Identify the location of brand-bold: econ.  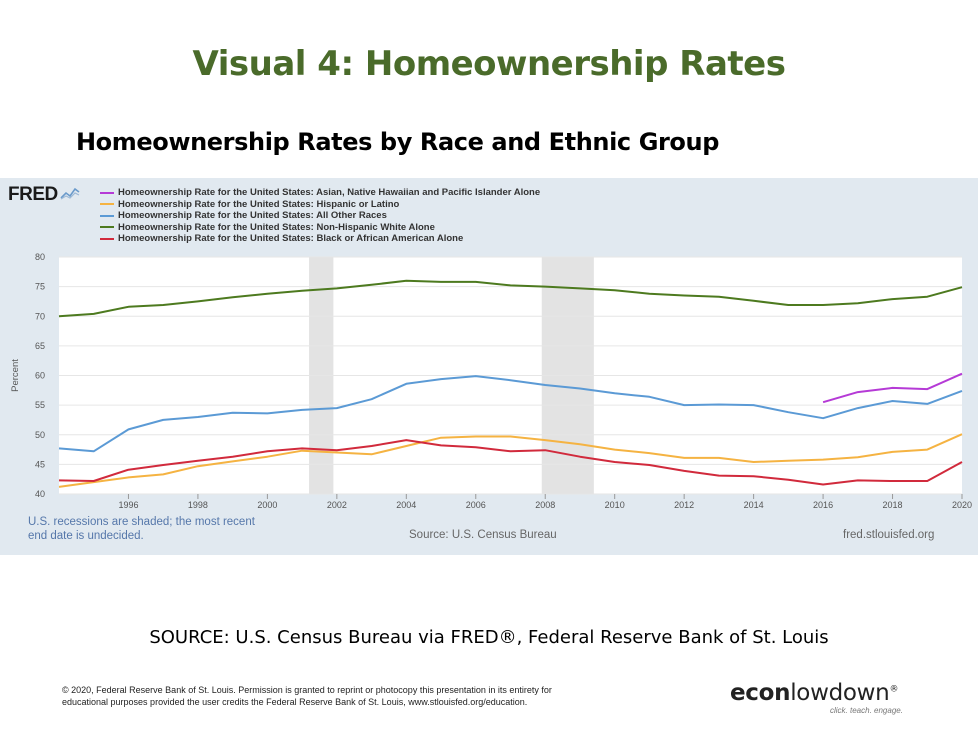
(760, 693).